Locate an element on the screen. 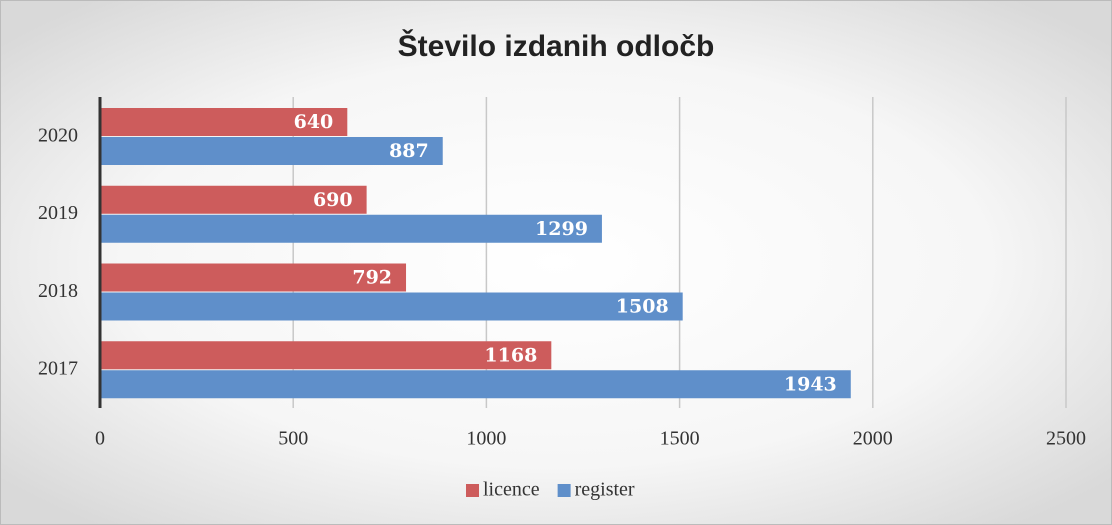 This screenshot has width=1112, height=525. y-tick-label: 2018 is located at coordinates (58, 291).